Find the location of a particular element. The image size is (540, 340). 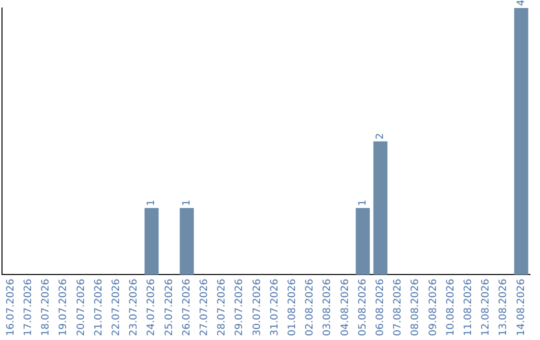

x-tick-label: 01.08.2026 is located at coordinates (292, 307).